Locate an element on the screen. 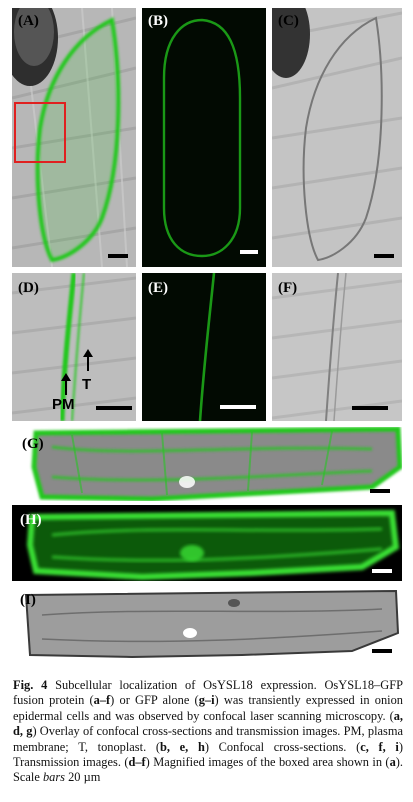  panel-h-scale-bar is located at coordinates (382, 571).